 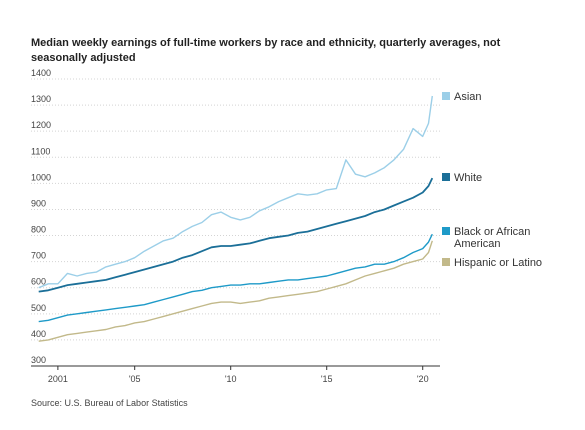 What do you see at coordinates (109, 403) in the screenshot?
I see `source-note: Source: U.S. Bureau of Labor Statistics` at bounding box center [109, 403].